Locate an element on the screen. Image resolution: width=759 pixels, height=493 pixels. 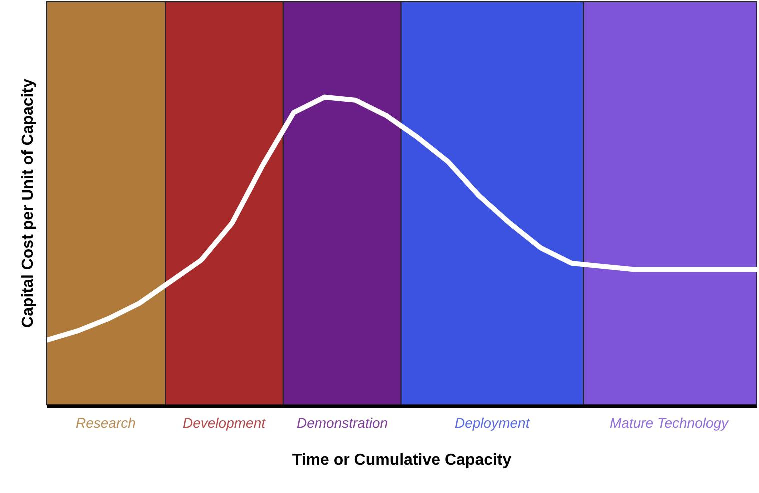
y-axis-title: Capital Cost per Unit of Capacity is located at coordinates (28, 203).